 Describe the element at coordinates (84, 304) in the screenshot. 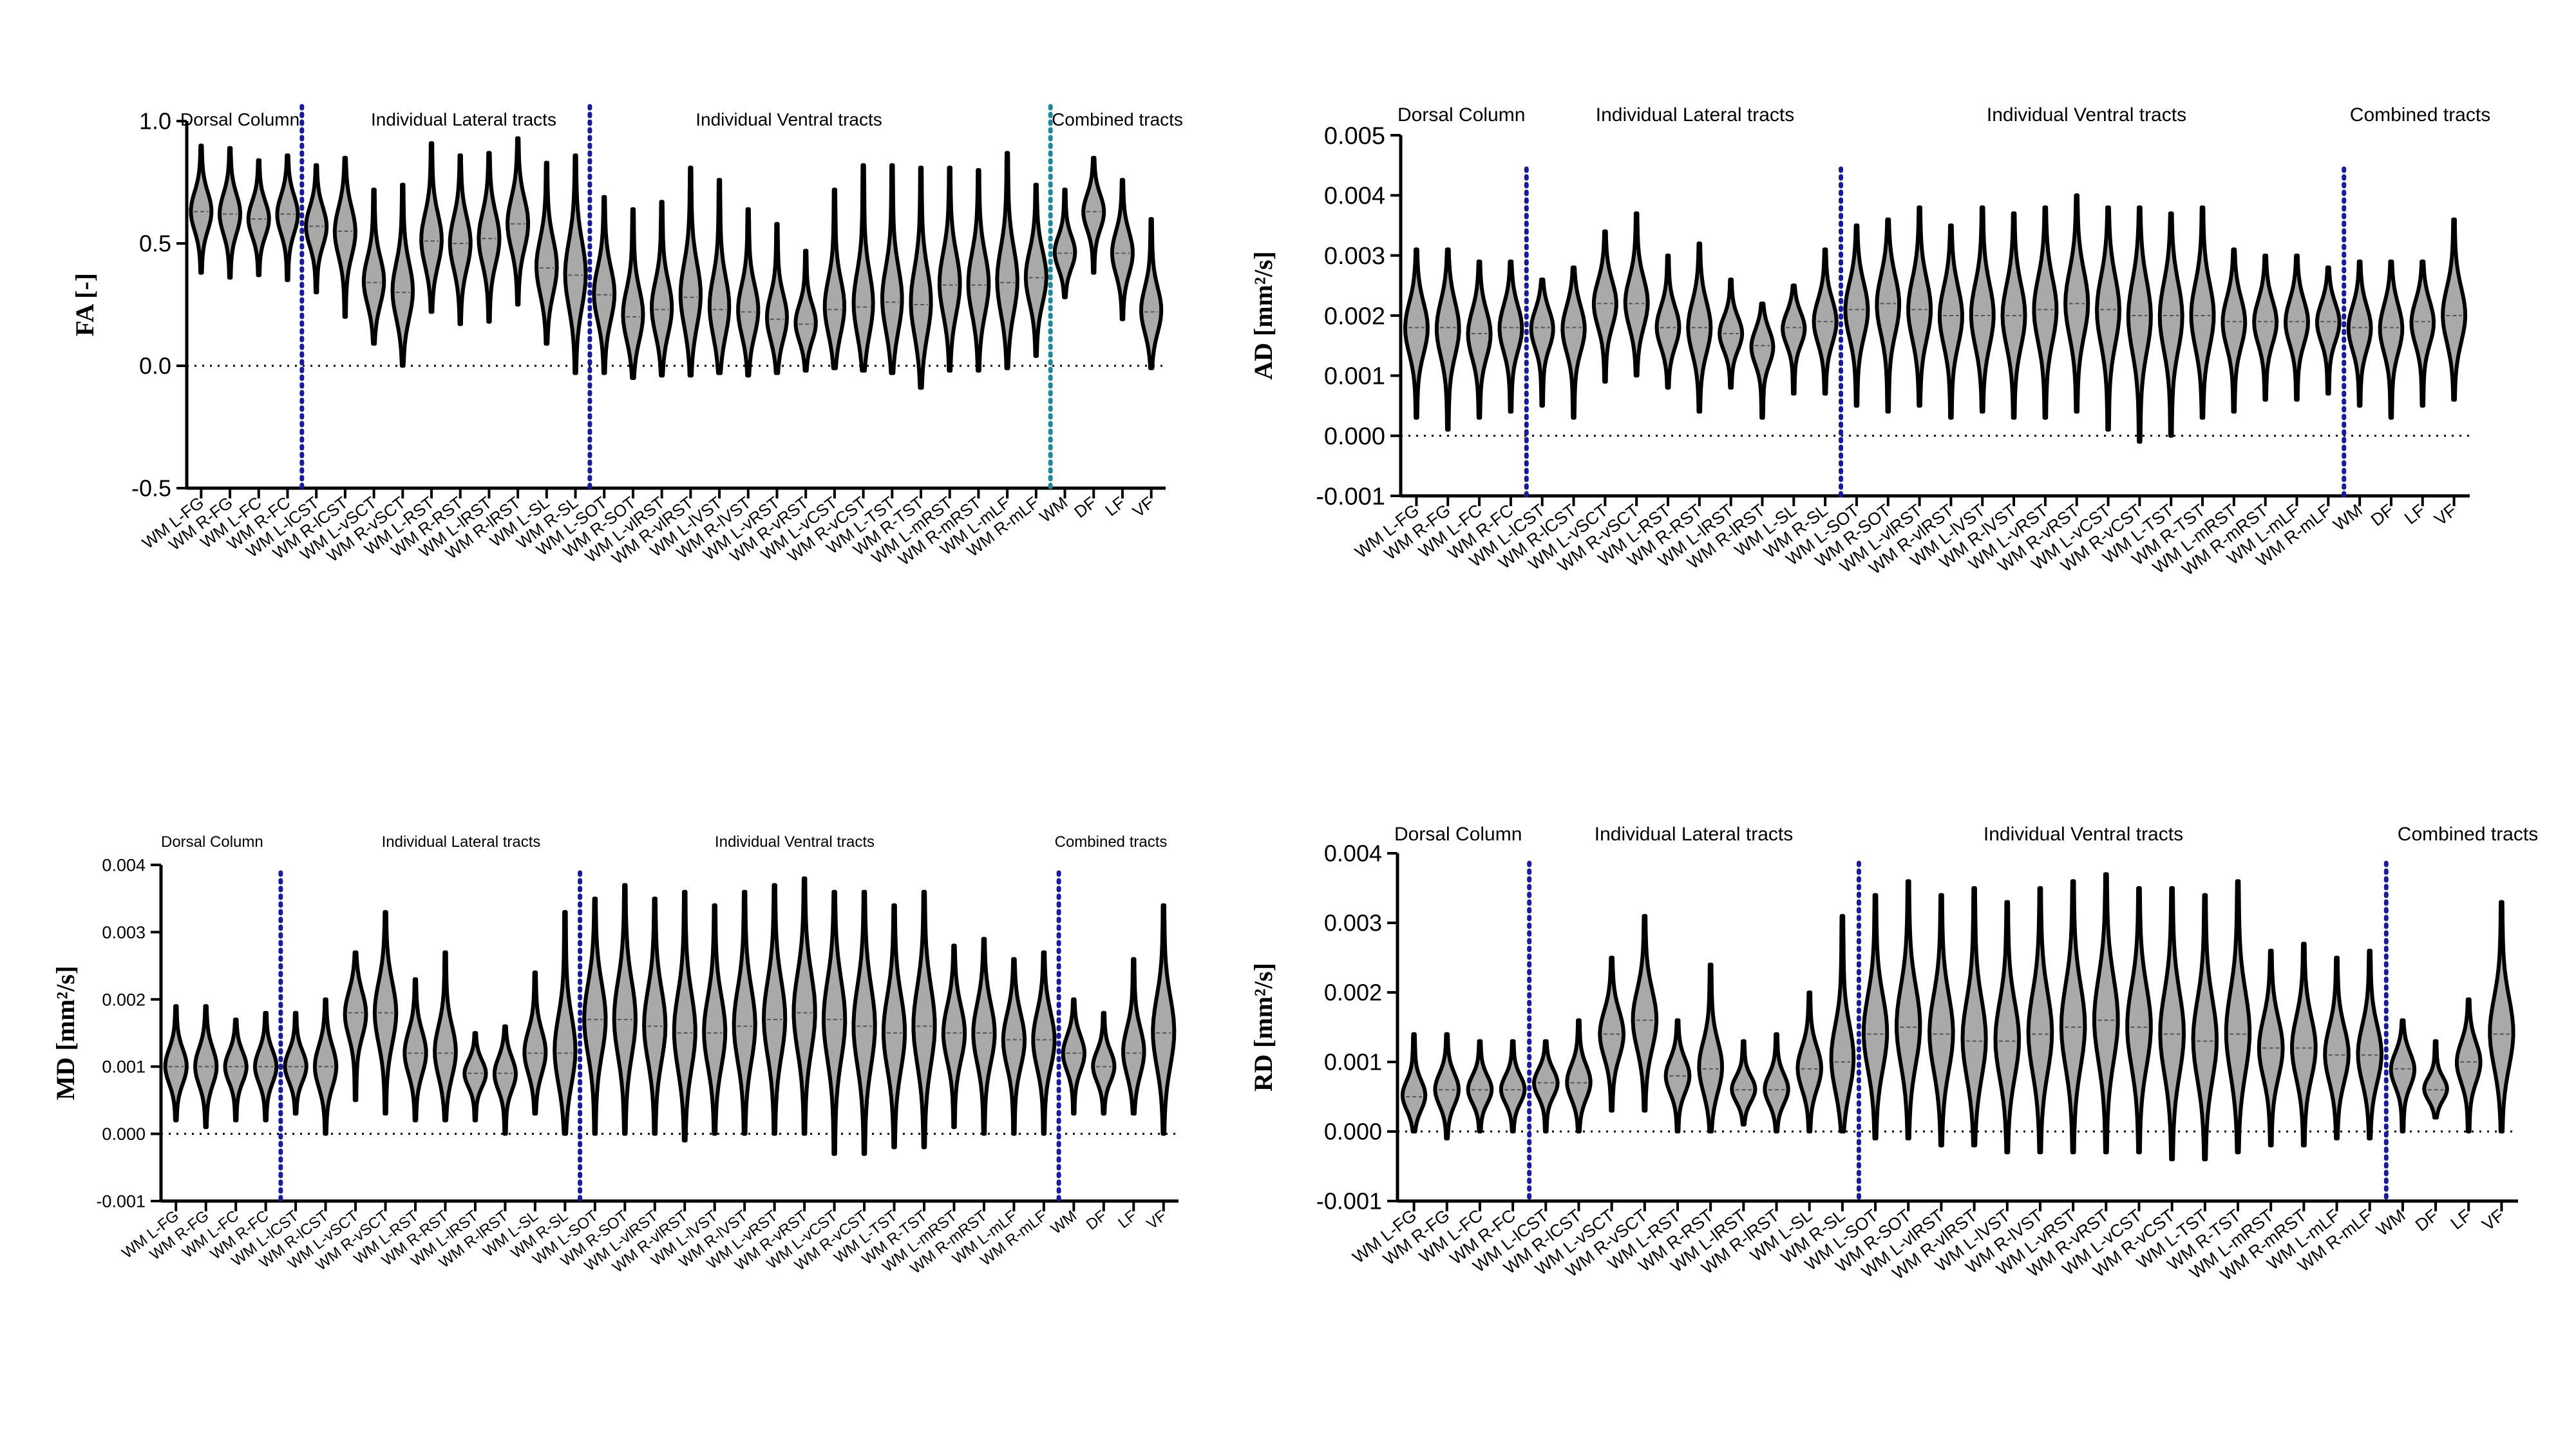

I see `y-axis-label: FA [-]` at that location.